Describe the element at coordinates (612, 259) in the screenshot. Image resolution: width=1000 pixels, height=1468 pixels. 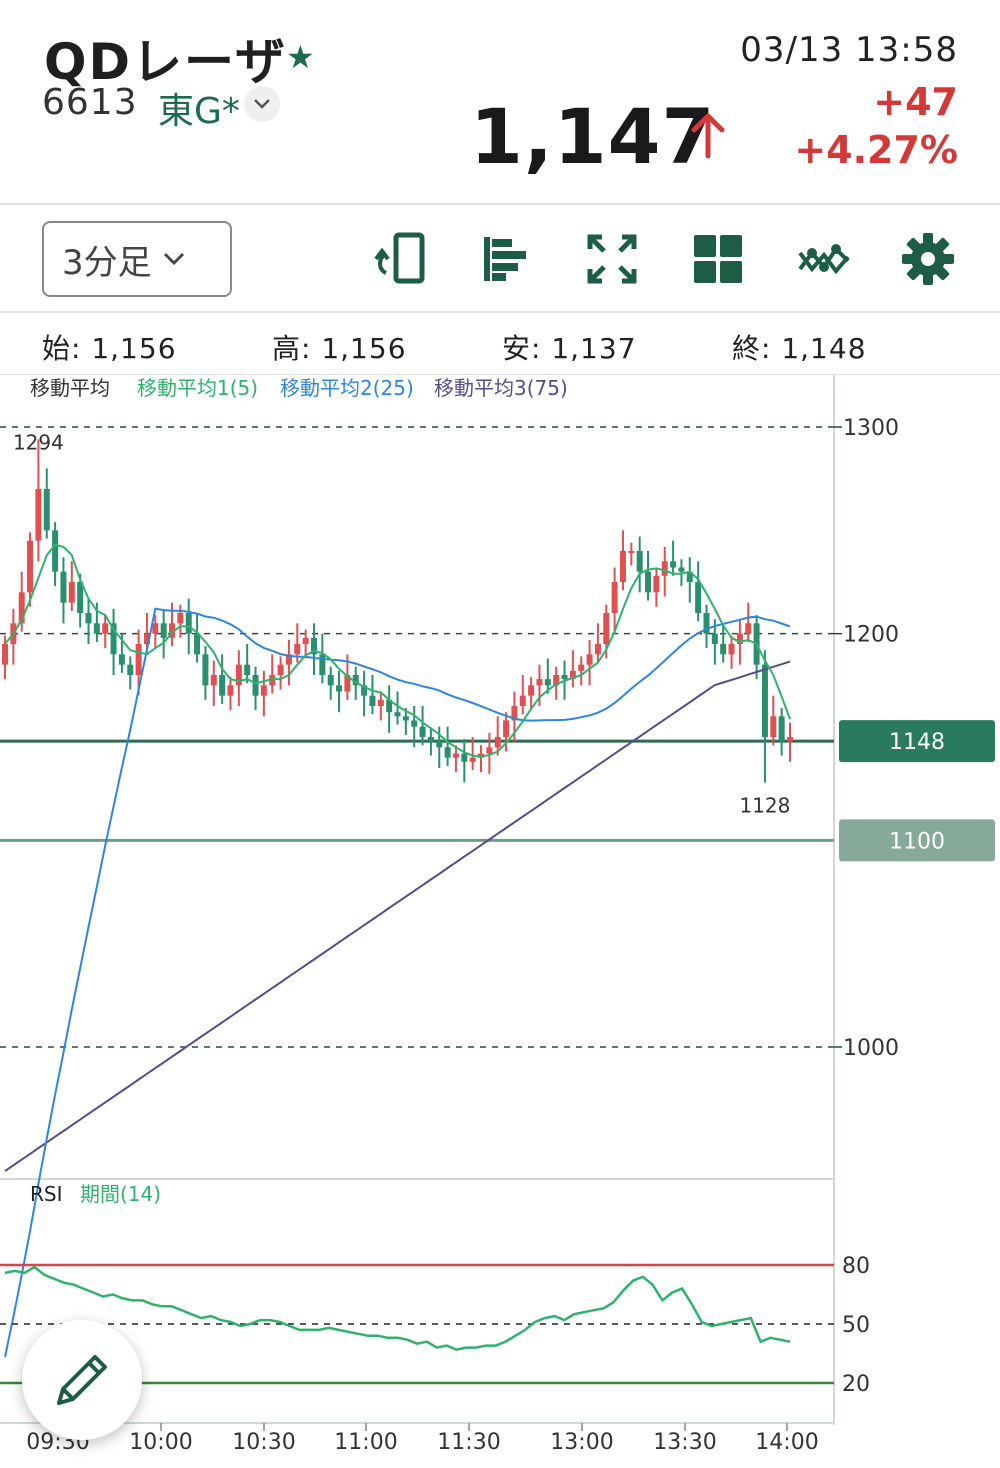
I see `fullscreen-icon` at that location.